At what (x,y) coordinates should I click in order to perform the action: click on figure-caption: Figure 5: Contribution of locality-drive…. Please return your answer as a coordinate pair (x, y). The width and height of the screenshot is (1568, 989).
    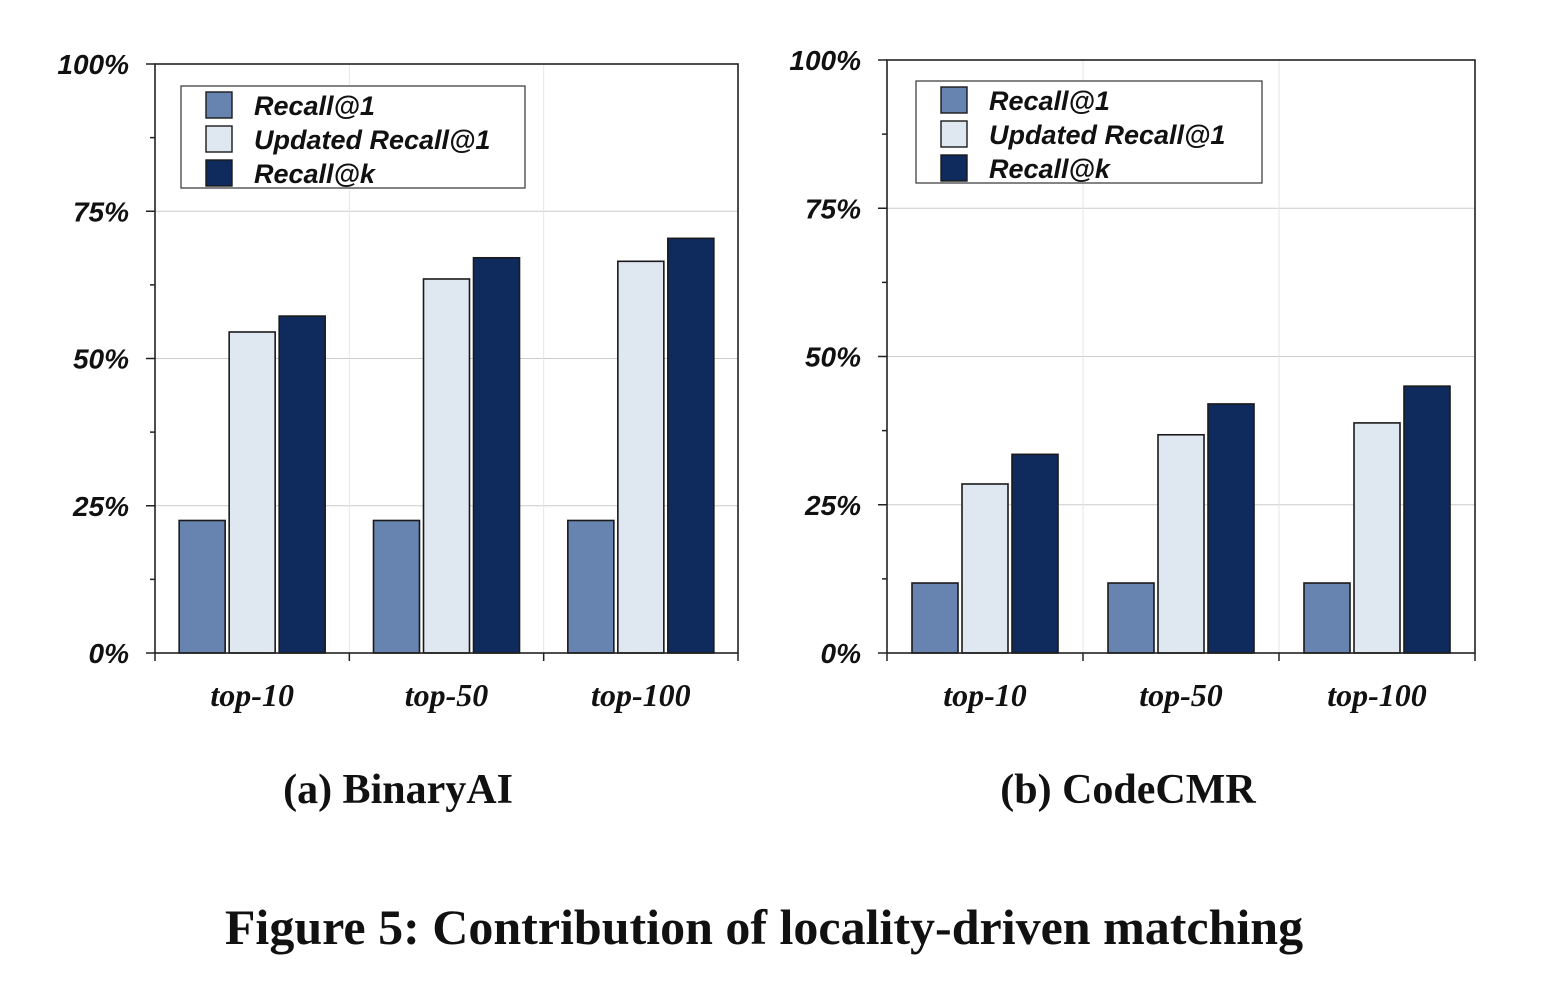
    Looking at the image, I should click on (764, 927).